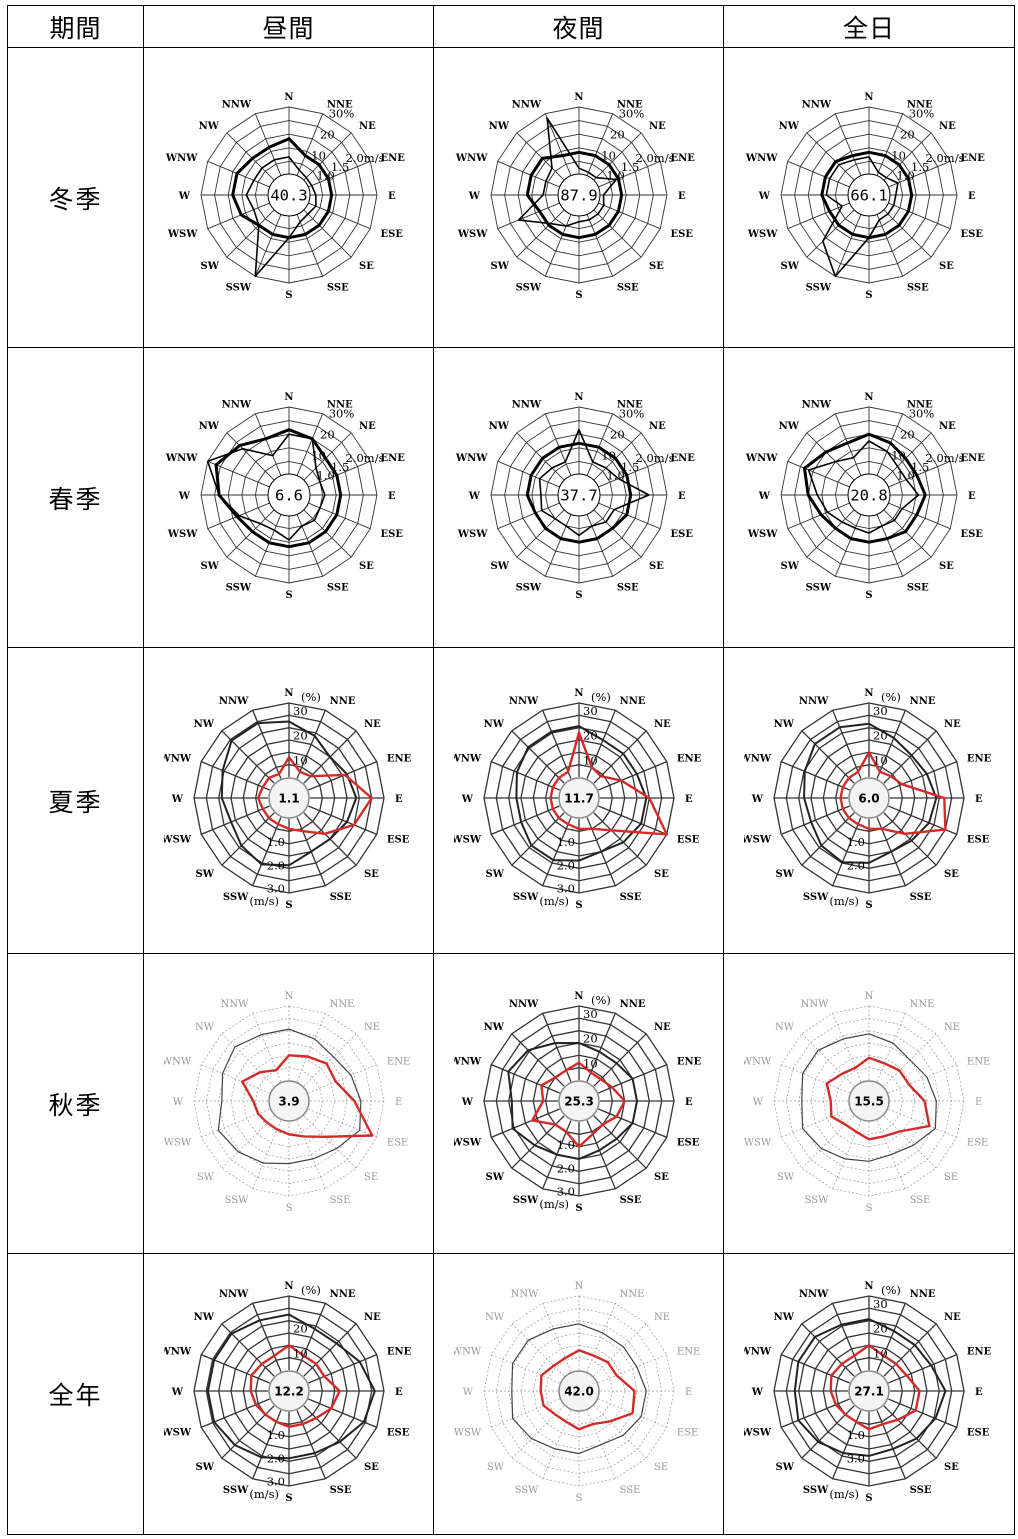 The width and height of the screenshot is (1018, 1539). I want to click on direction-label: W, so click(758, 1102).